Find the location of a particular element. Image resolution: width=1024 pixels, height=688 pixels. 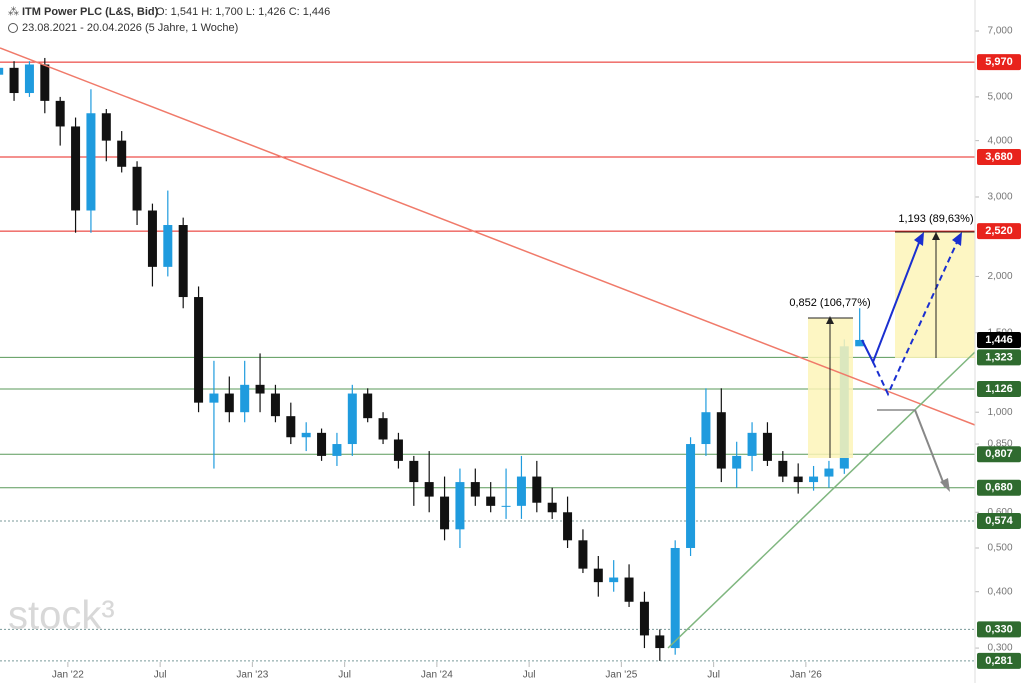

level-label: 1,126 is located at coordinates (999, 389).